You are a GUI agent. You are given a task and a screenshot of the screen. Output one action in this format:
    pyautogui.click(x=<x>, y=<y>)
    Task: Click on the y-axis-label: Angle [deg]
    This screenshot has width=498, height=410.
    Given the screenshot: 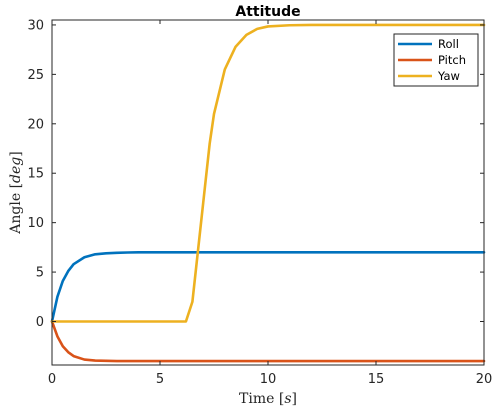 What is the action you would take?
    pyautogui.click(x=16, y=192)
    